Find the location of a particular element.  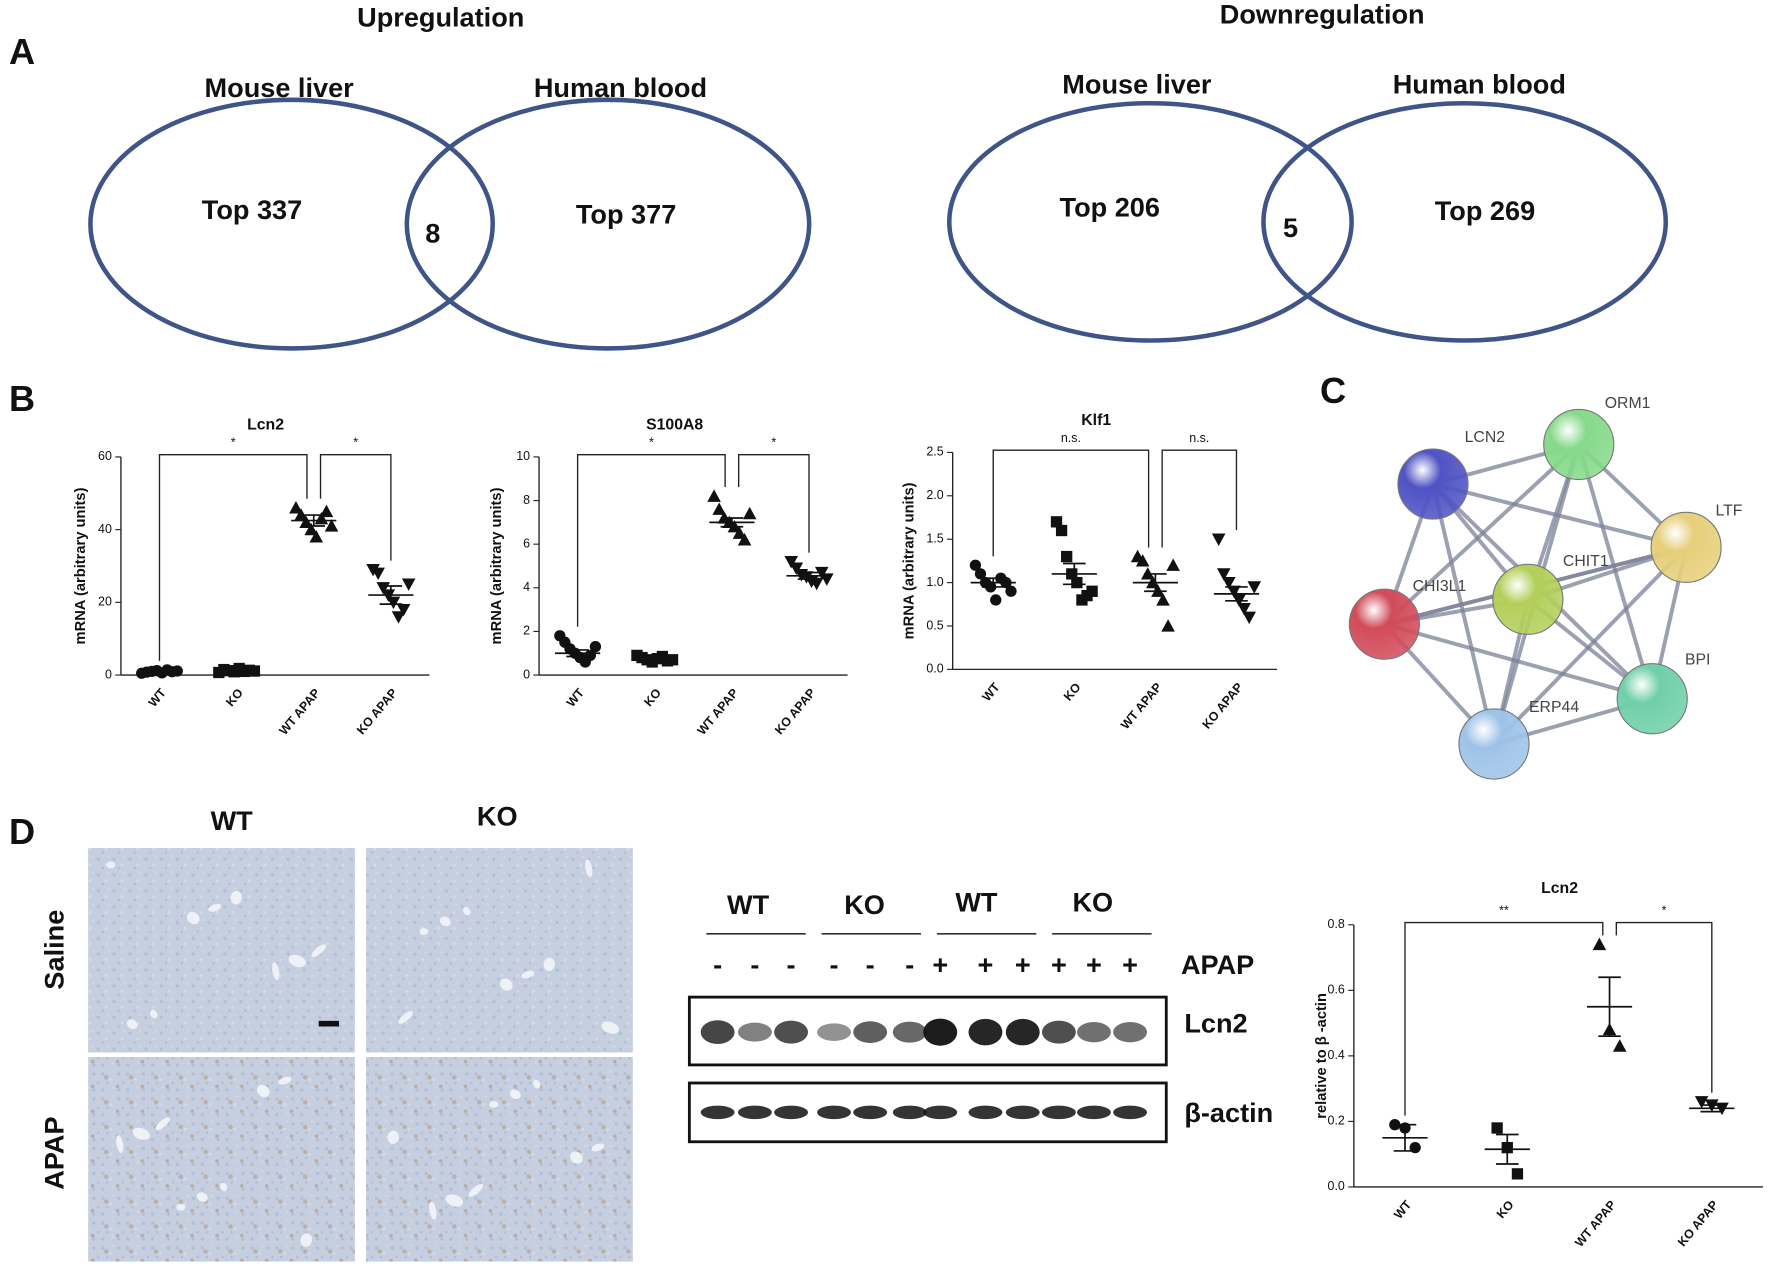

venn-title: Upregulation is located at coordinates (440, 17).